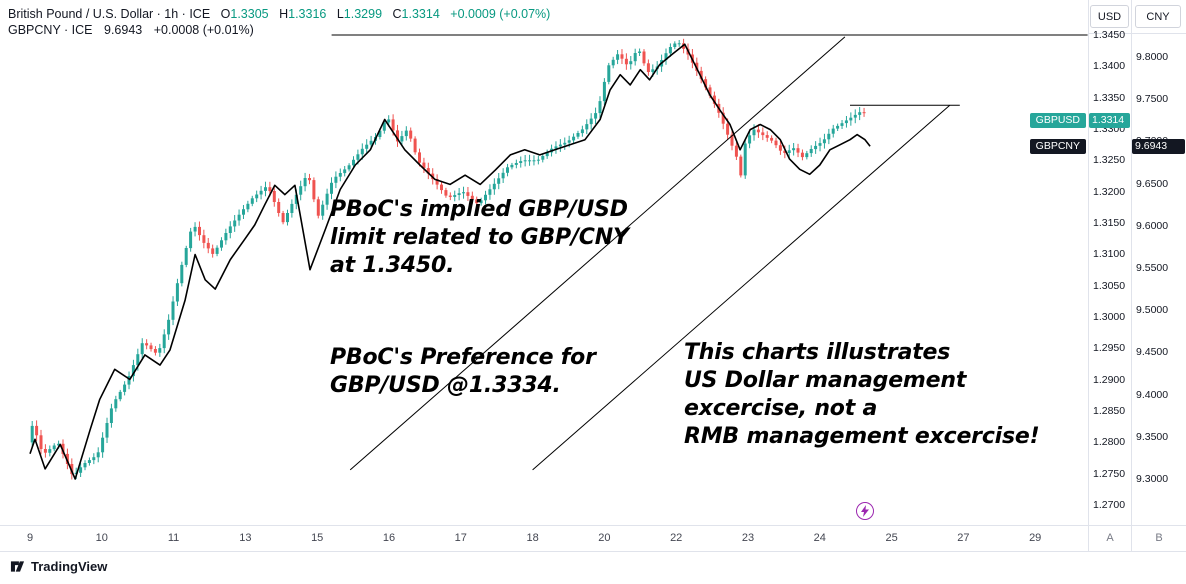 The image size is (1186, 584). What do you see at coordinates (1152, 479) in the screenshot?
I see `cny-scale-tick: 9.3000` at bounding box center [1152, 479].